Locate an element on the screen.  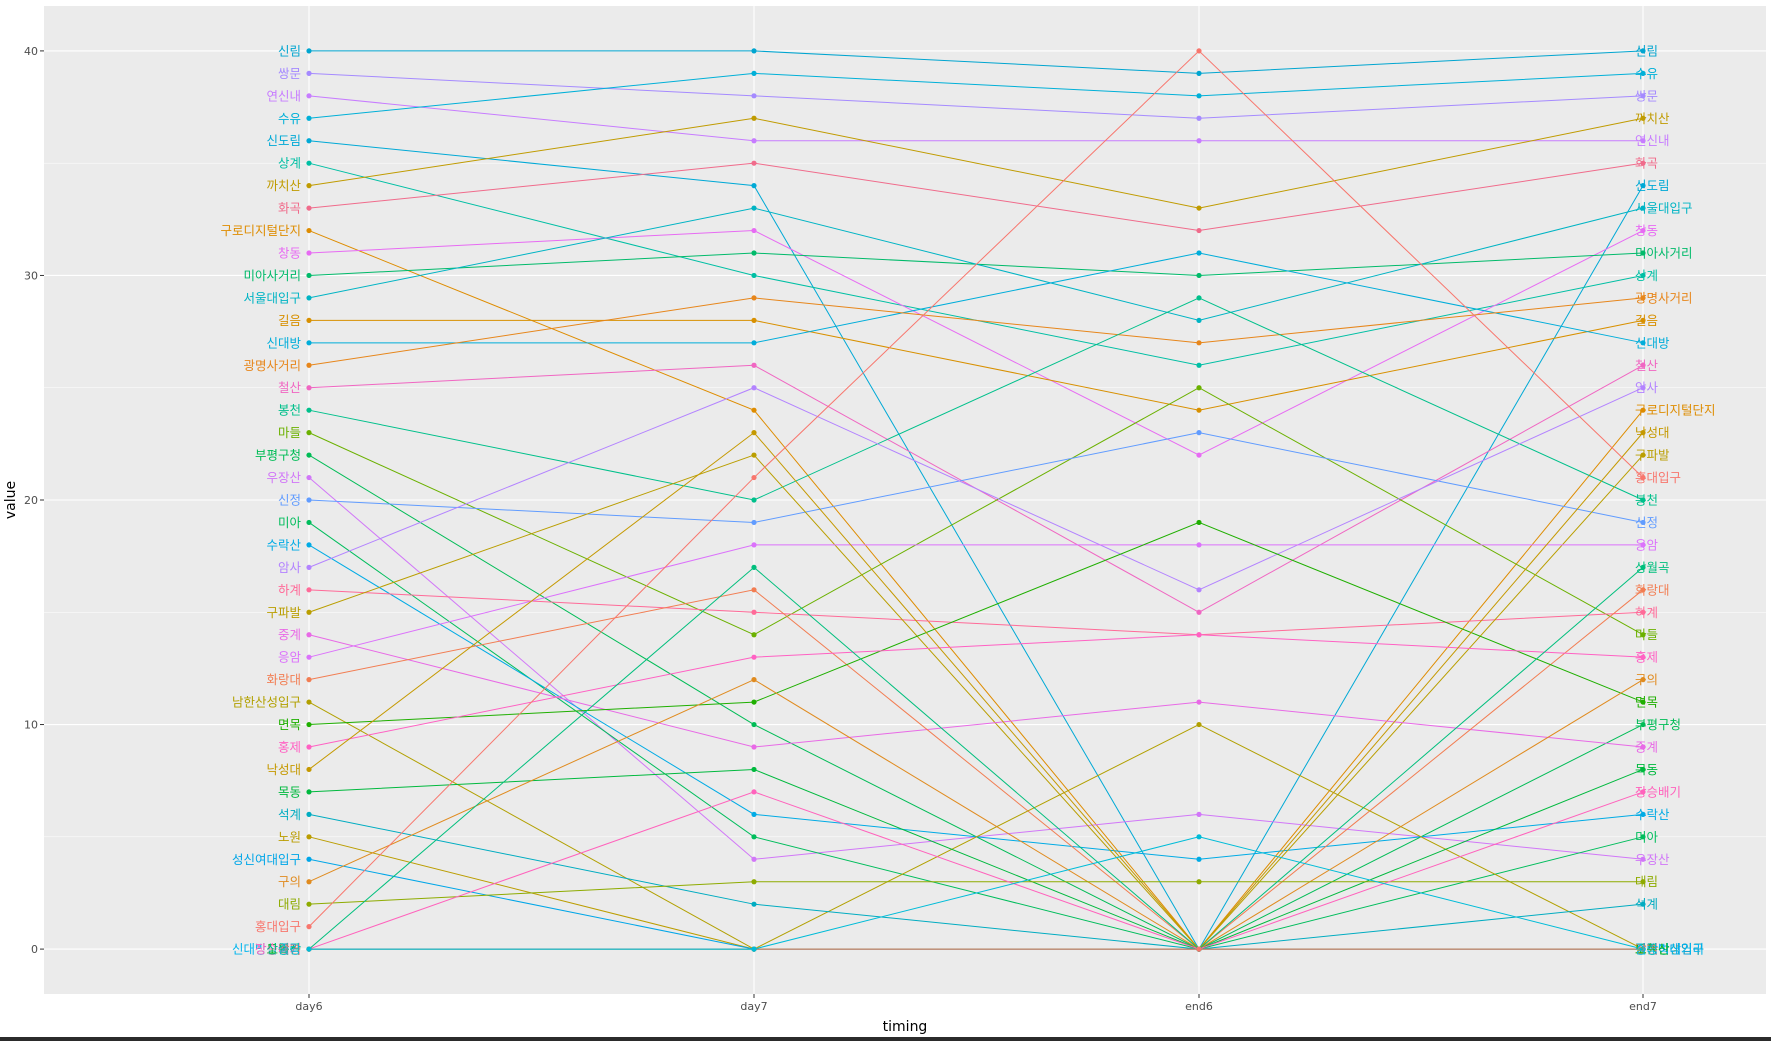
series-label-right: 신정 is located at coordinates (1646, 522).